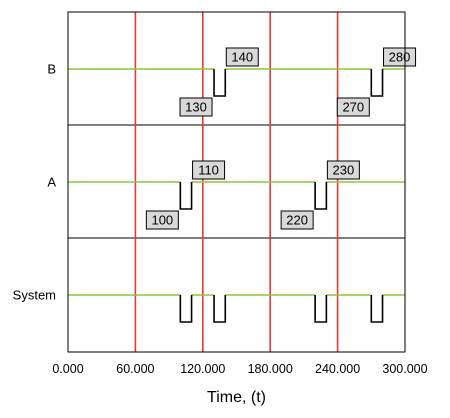 The height and width of the screenshot is (418, 450). What do you see at coordinates (202, 369) in the screenshot?
I see `x-tick-label-2: 120.000` at bounding box center [202, 369].